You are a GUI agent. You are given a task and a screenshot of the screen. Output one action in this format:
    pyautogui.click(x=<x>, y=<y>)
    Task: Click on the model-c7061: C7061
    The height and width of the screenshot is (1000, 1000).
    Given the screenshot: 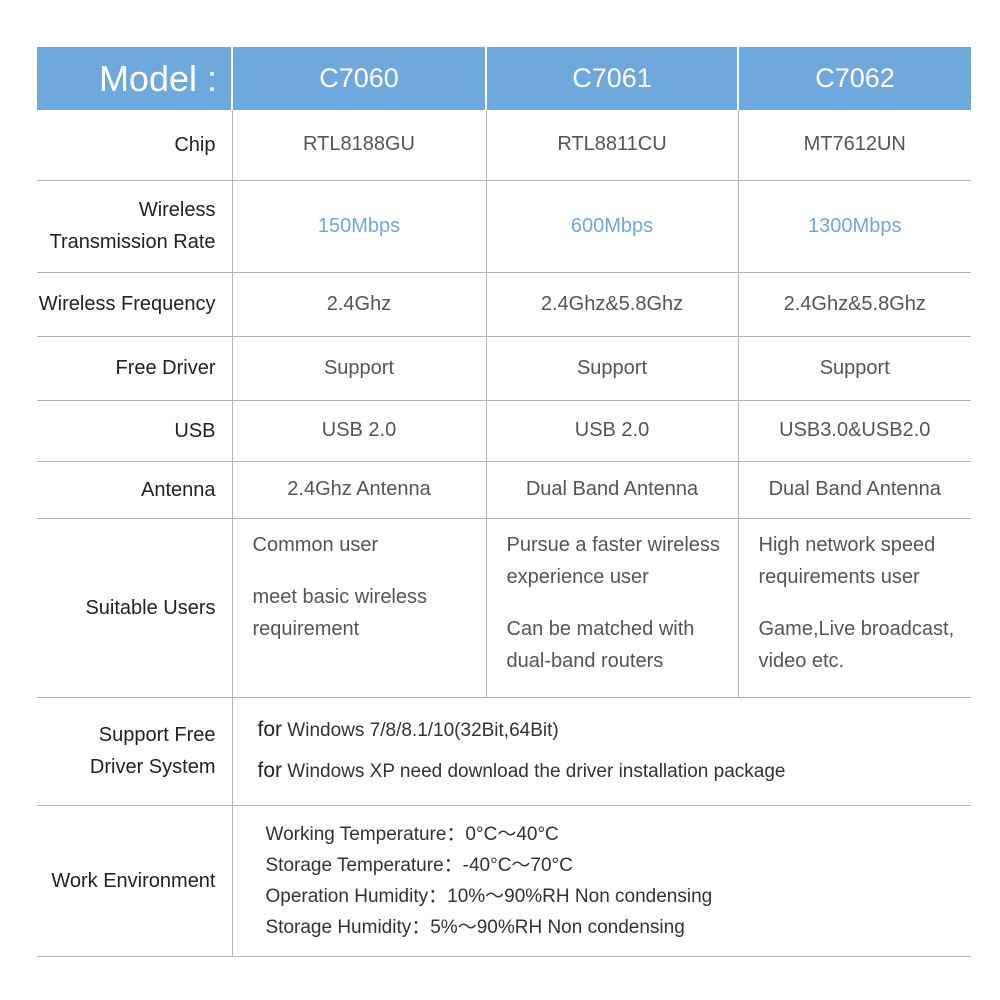 What is the action you would take?
    pyautogui.click(x=612, y=78)
    